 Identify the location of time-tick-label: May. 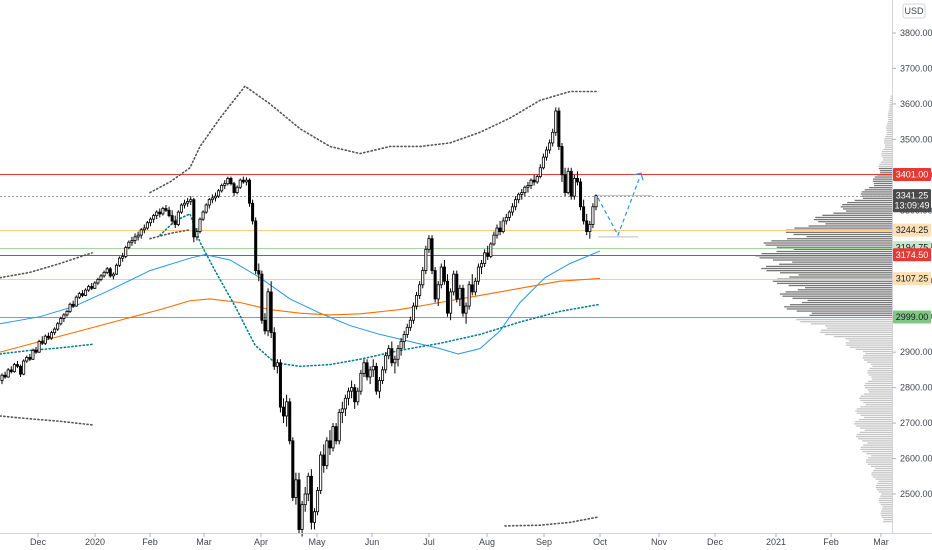
(317, 542).